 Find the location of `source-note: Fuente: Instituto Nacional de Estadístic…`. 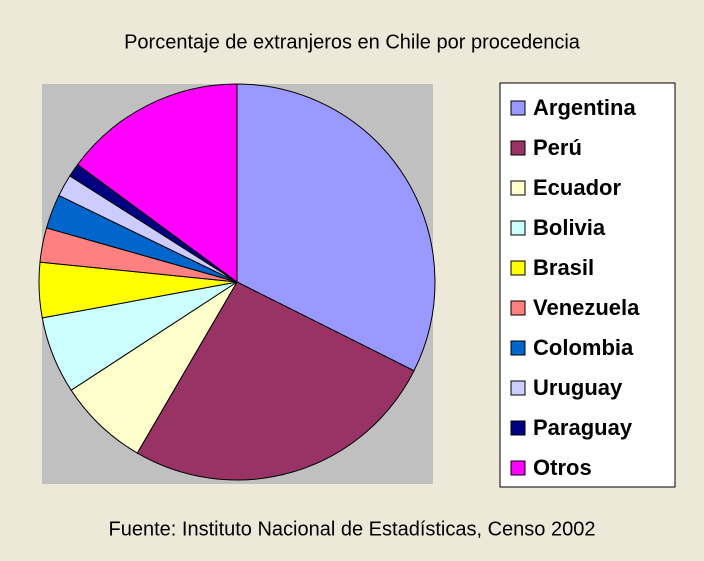

source-note: Fuente: Instituto Nacional de Estadístic… is located at coordinates (352, 529).